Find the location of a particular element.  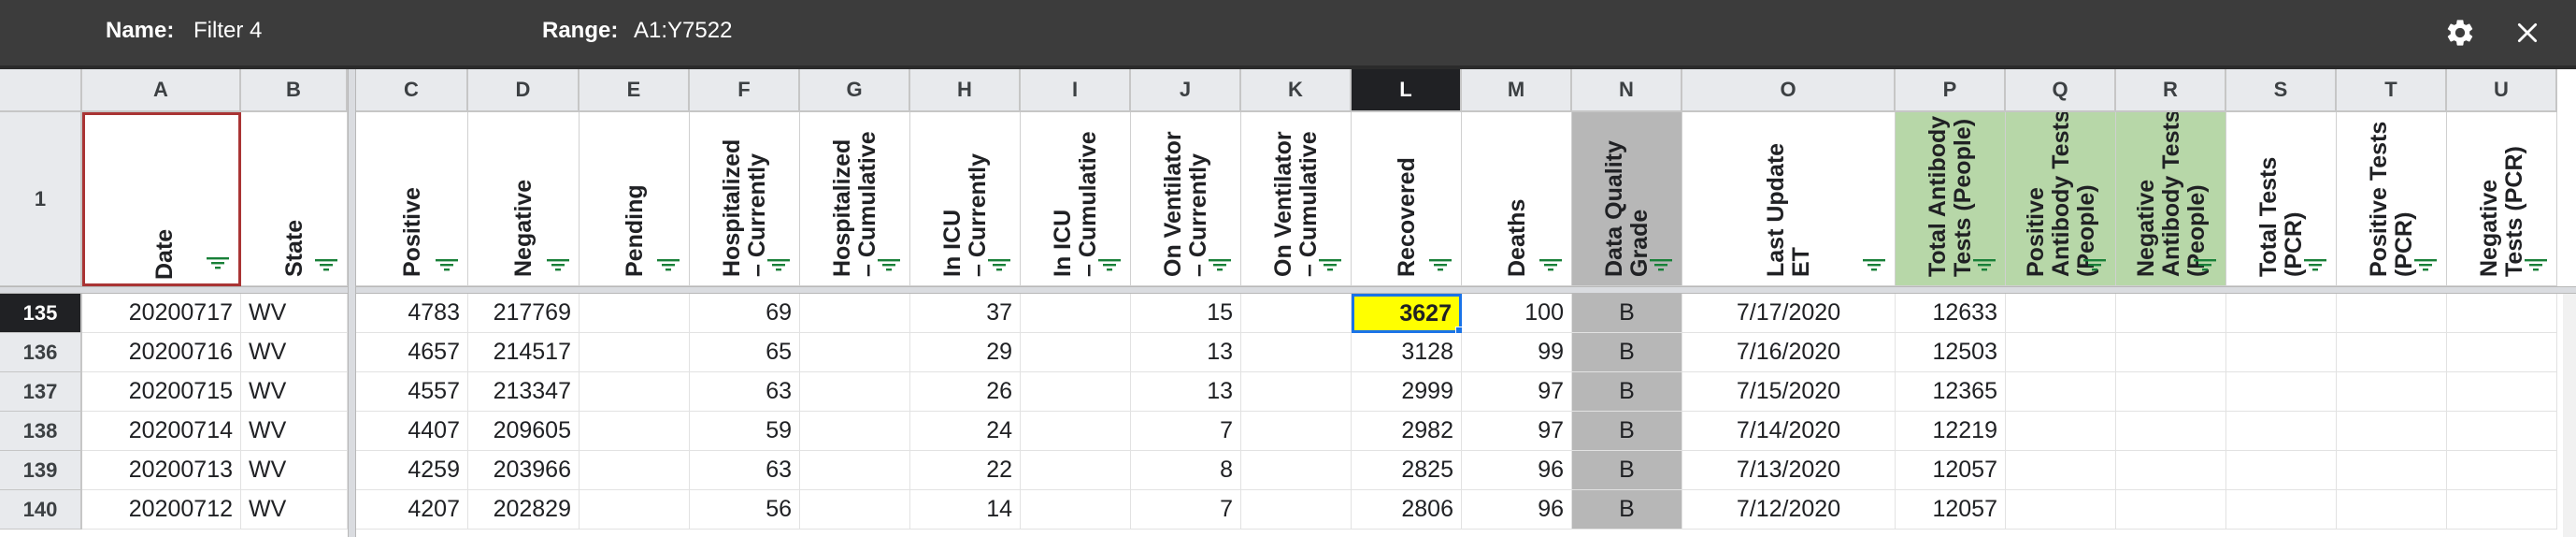

column-header-e: E is located at coordinates (635, 91).